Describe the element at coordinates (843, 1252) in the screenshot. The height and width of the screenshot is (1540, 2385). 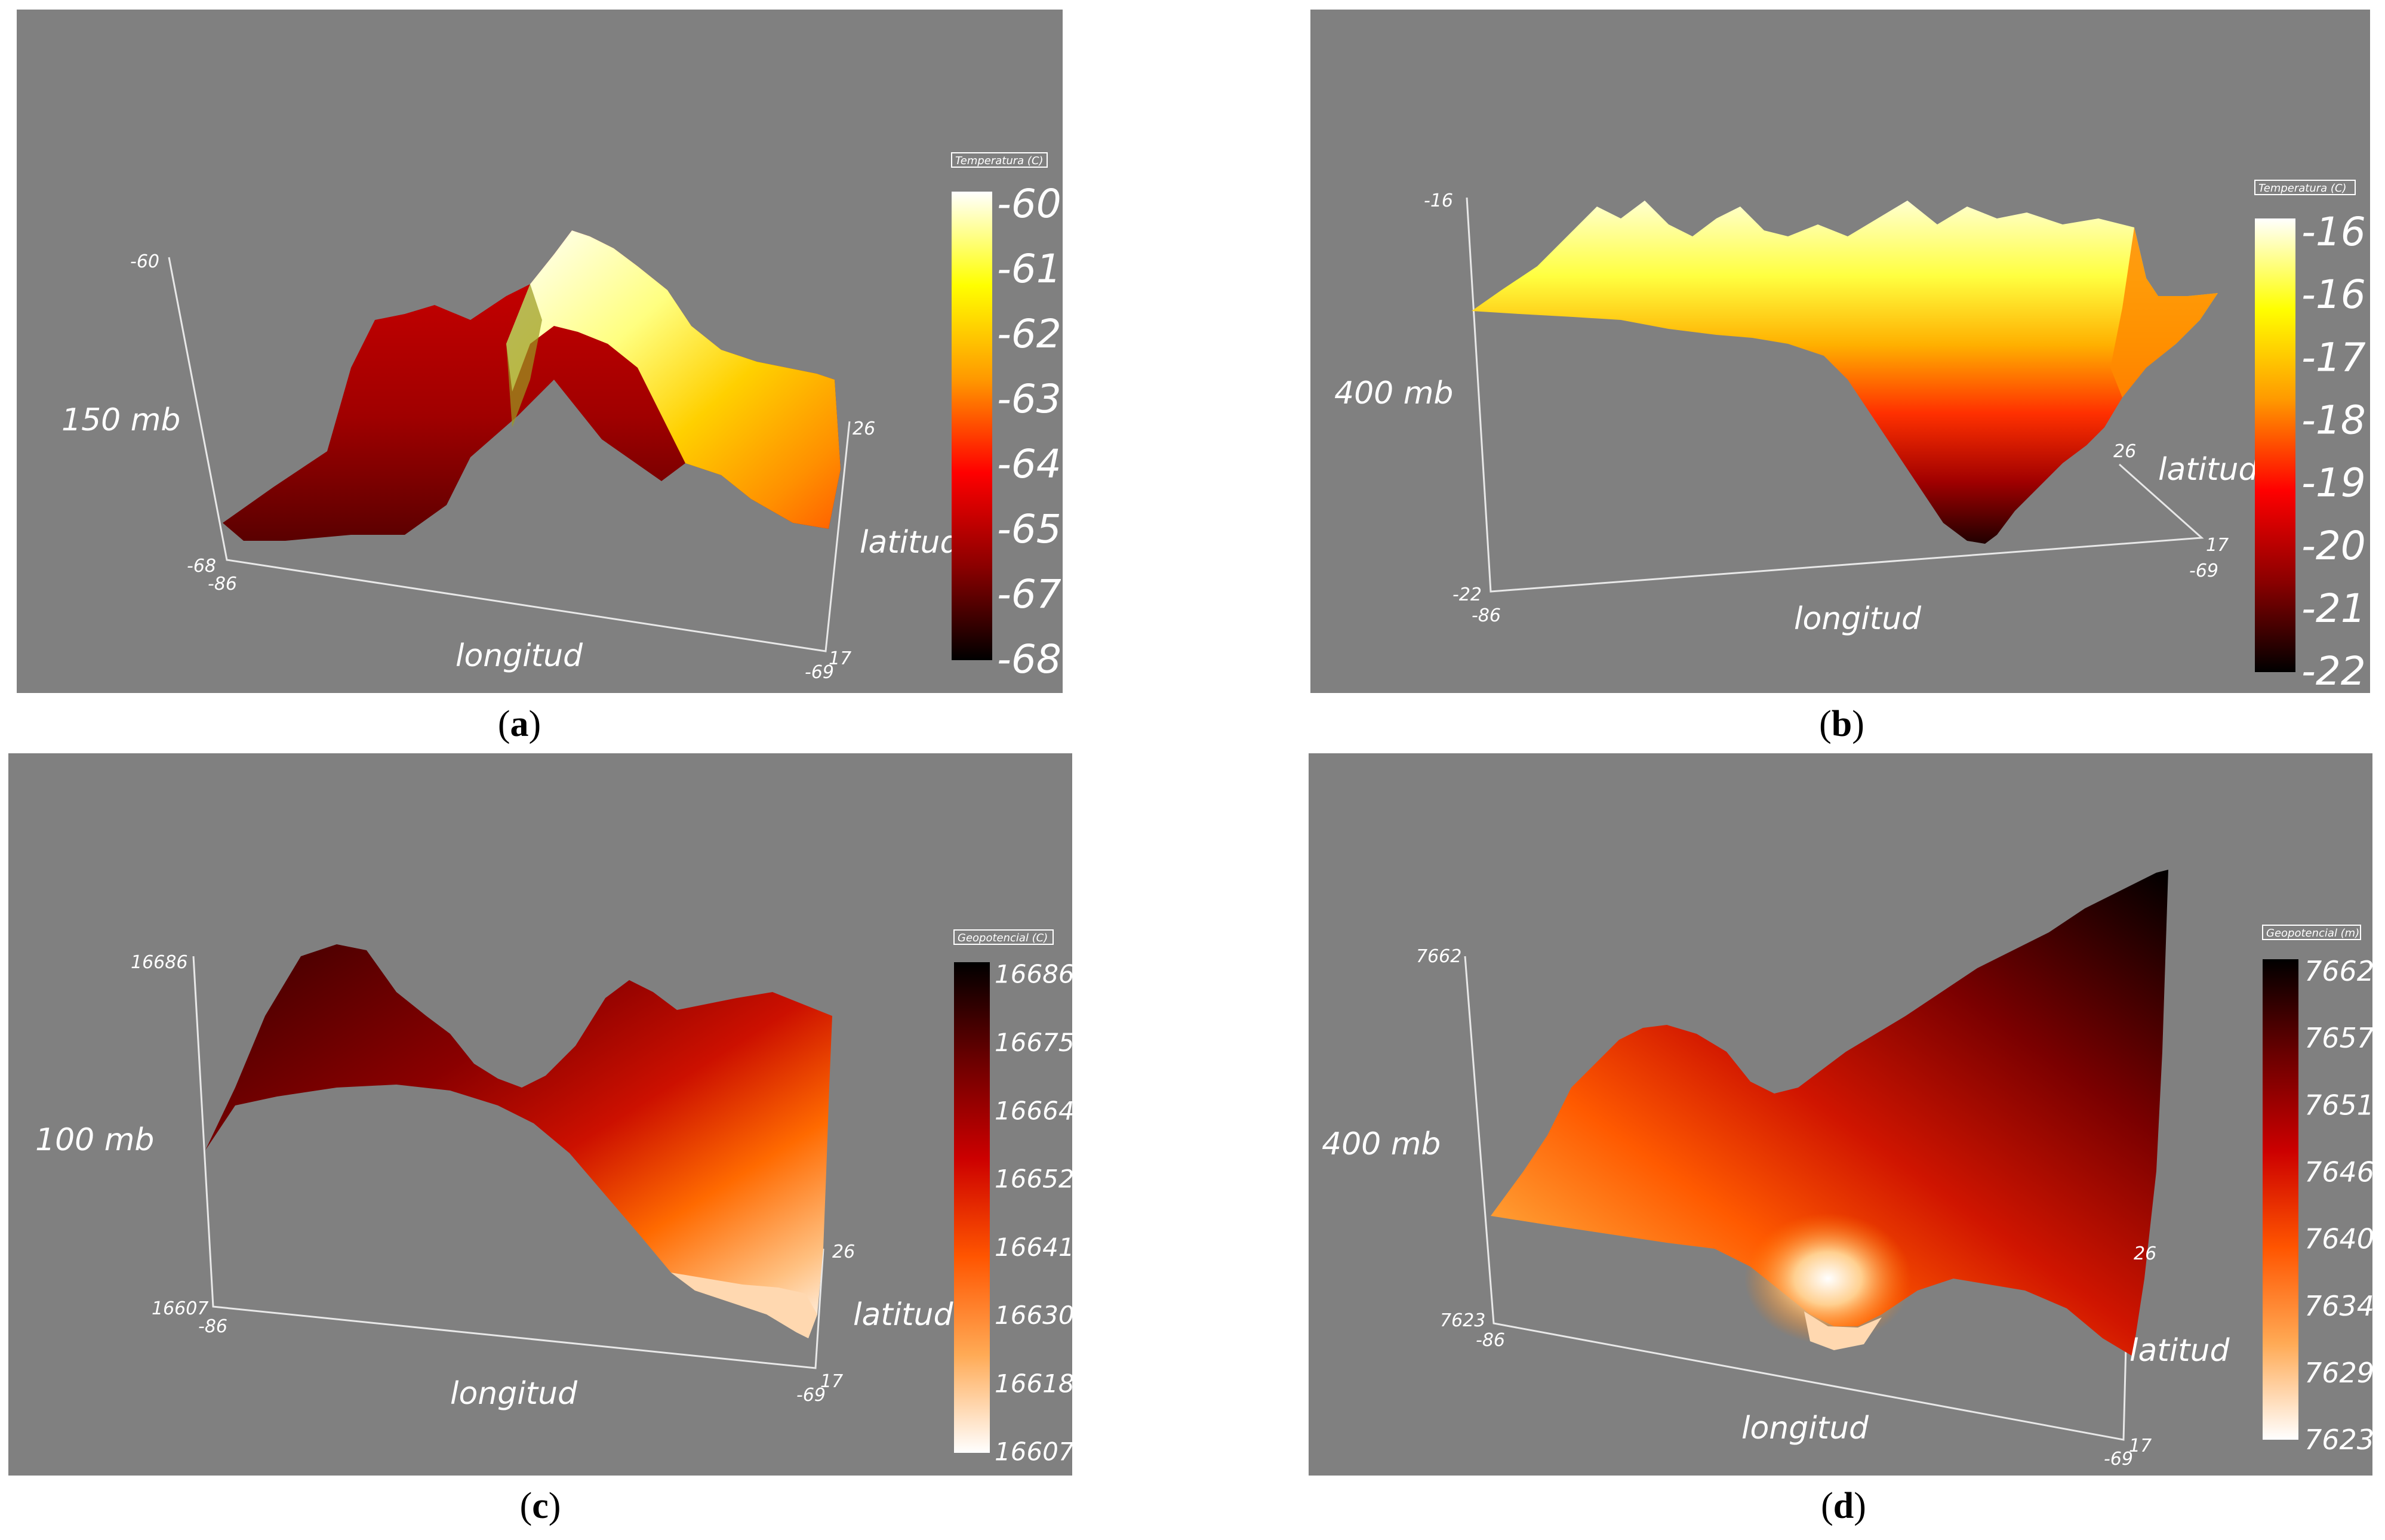
I see `y-tick-high-c: 26` at that location.